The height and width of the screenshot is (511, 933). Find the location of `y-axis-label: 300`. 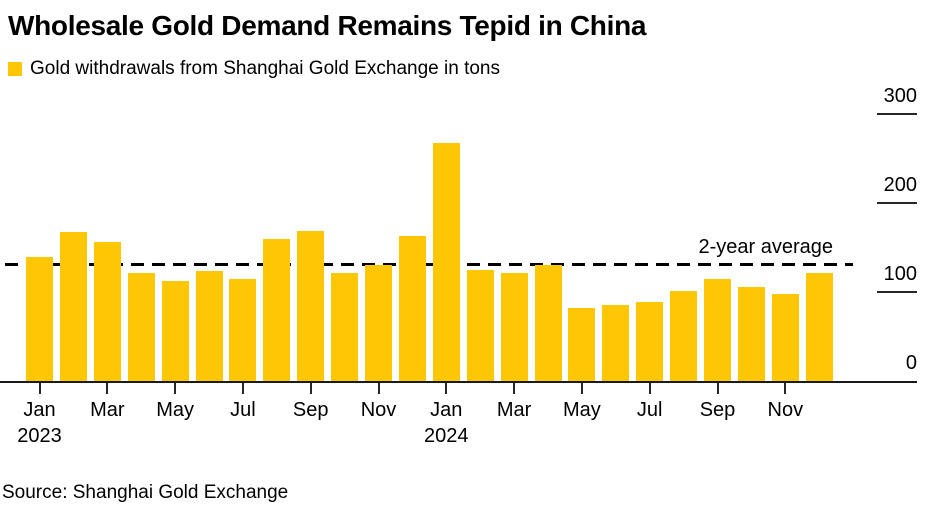

y-axis-label: 300 is located at coordinates (900, 96).